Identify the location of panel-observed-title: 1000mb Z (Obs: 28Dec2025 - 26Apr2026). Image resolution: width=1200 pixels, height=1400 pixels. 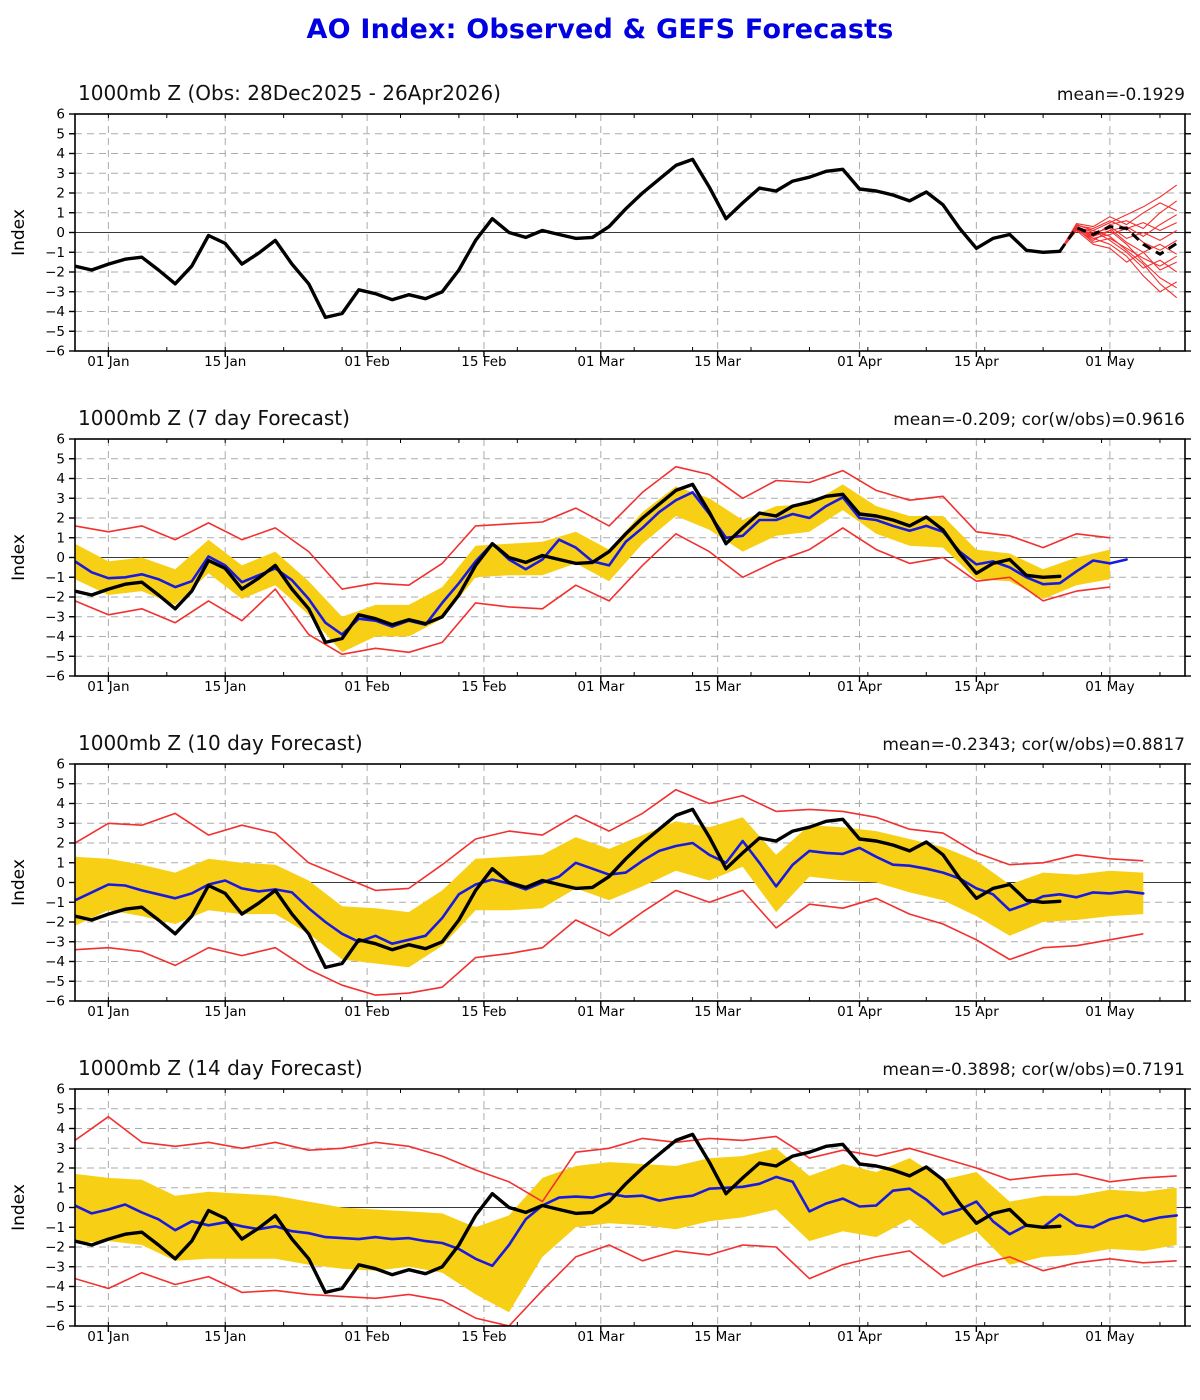
(289, 93).